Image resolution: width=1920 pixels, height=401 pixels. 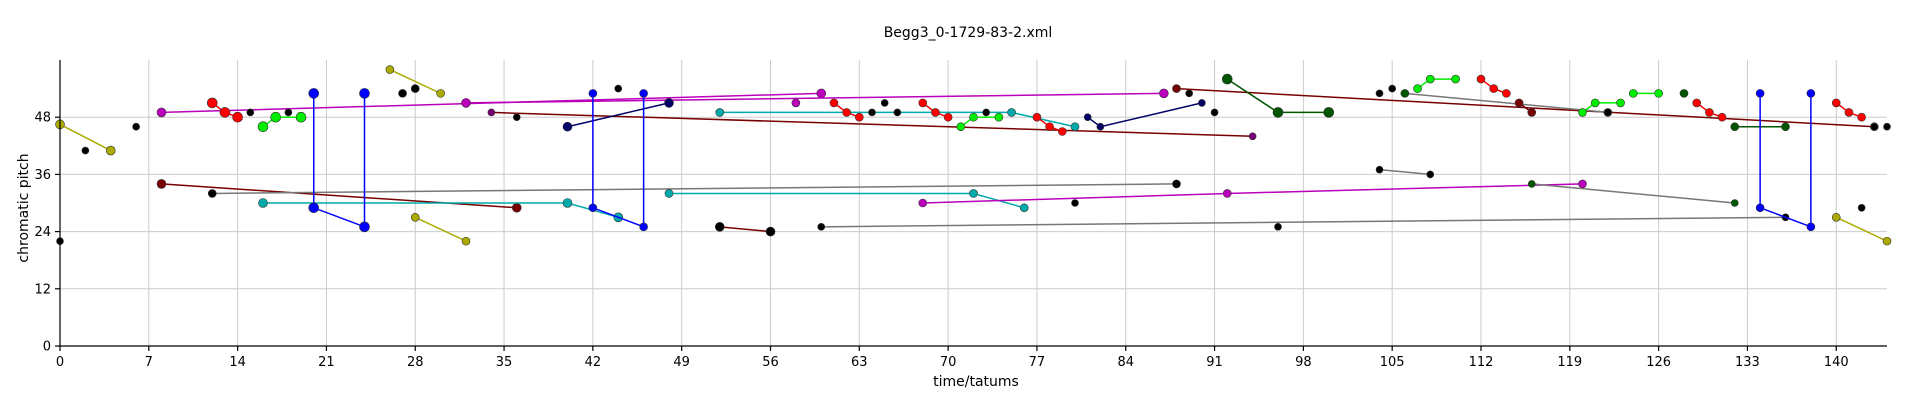 What do you see at coordinates (859, 362) in the screenshot?
I see `x-tick-label: 63` at bounding box center [859, 362].